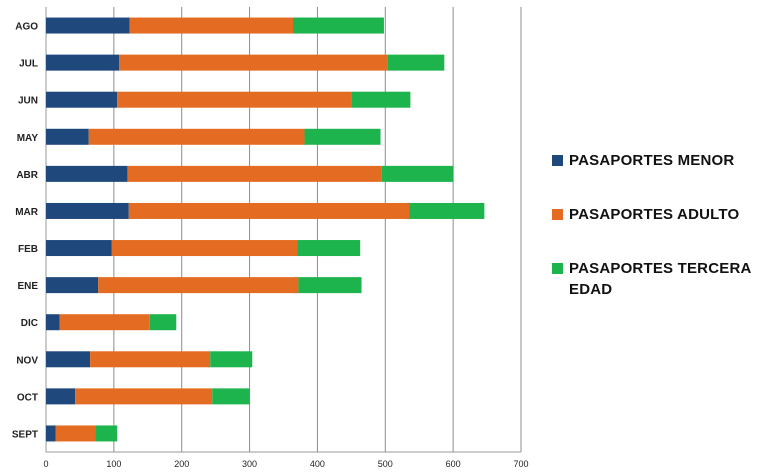  Describe the element at coordinates (29, 323) in the screenshot. I see `y-tick-label: DIC` at that location.